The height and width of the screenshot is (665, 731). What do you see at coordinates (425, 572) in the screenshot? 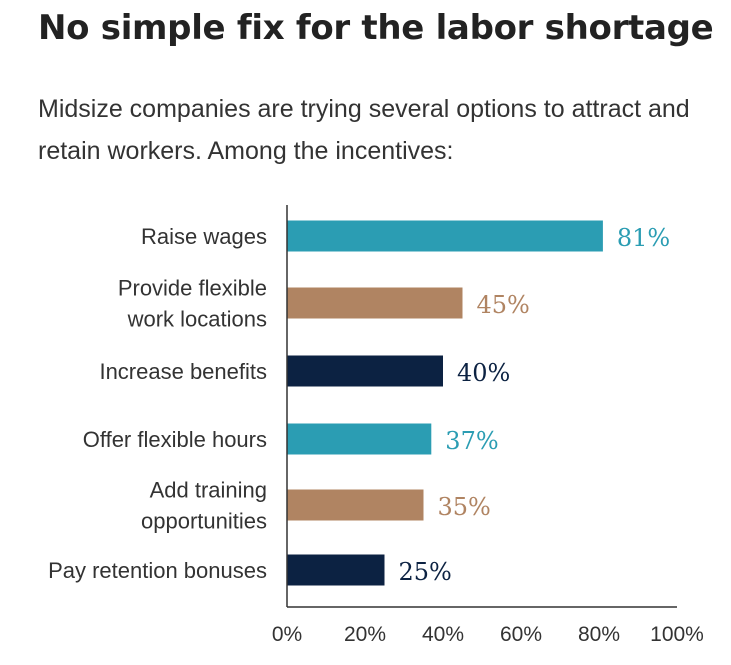
I see `value-label-6: 25%` at bounding box center [425, 572].